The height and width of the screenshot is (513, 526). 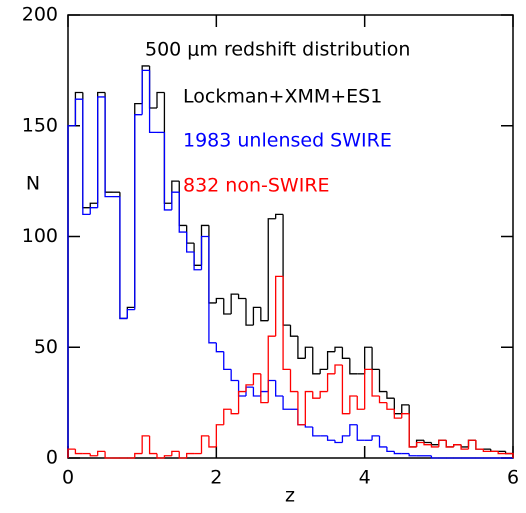 What do you see at coordinates (365, 478) in the screenshot?
I see `x-tick-label: 4` at bounding box center [365, 478].